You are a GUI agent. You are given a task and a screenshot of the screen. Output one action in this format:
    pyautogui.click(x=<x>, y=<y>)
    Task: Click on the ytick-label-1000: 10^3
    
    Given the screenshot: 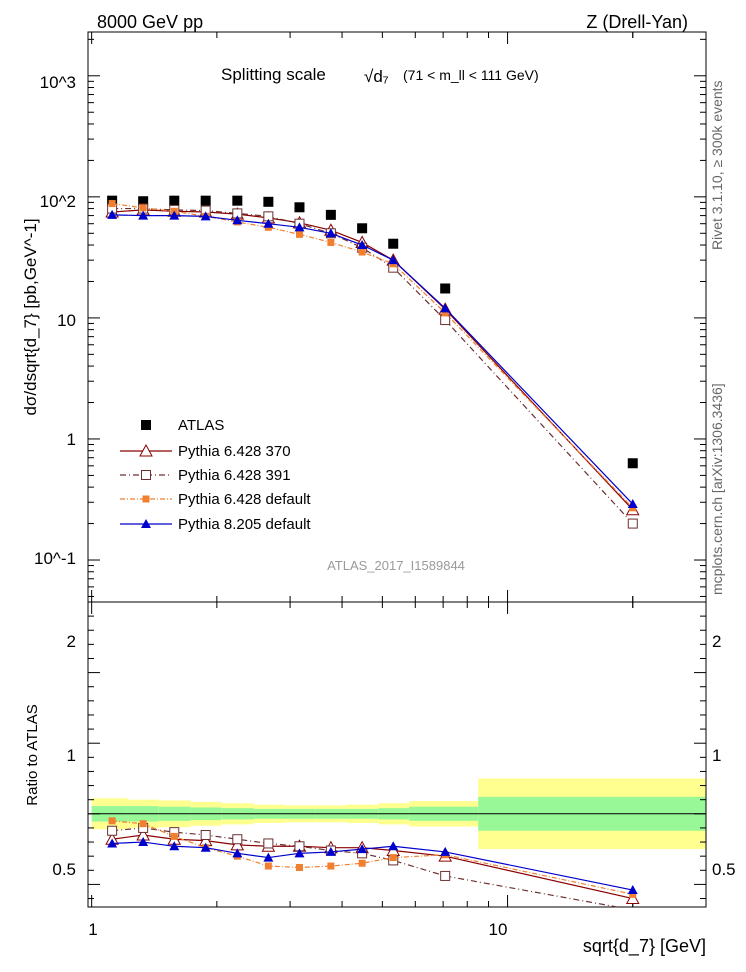 What is the action you would take?
    pyautogui.click(x=58, y=82)
    